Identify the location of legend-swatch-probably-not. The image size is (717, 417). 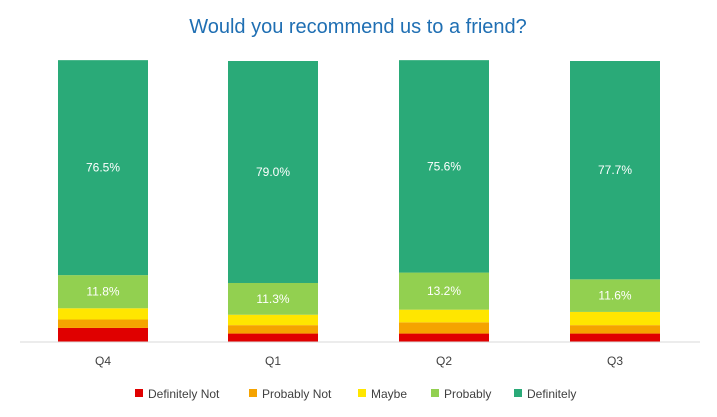
(253, 393).